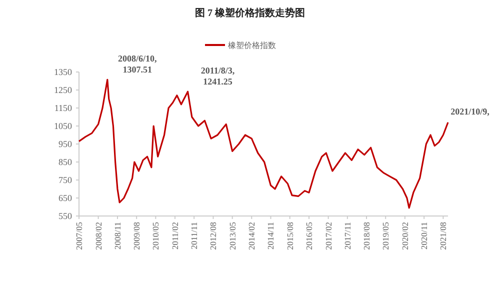 This screenshot has width=500, height=289. What do you see at coordinates (194, 236) in the screenshot?
I see `x-tick-label: 2011/11` at bounding box center [194, 236].